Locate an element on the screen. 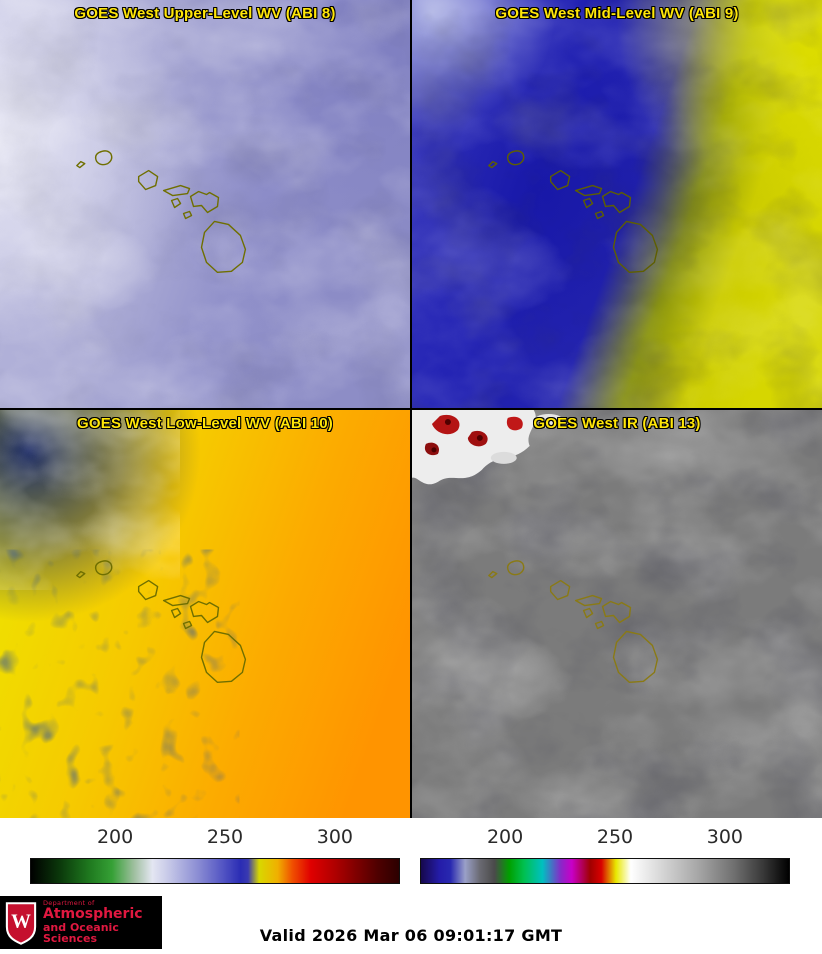  ir-colorbar-ticks: 200 250 300 is located at coordinates (605, 839).